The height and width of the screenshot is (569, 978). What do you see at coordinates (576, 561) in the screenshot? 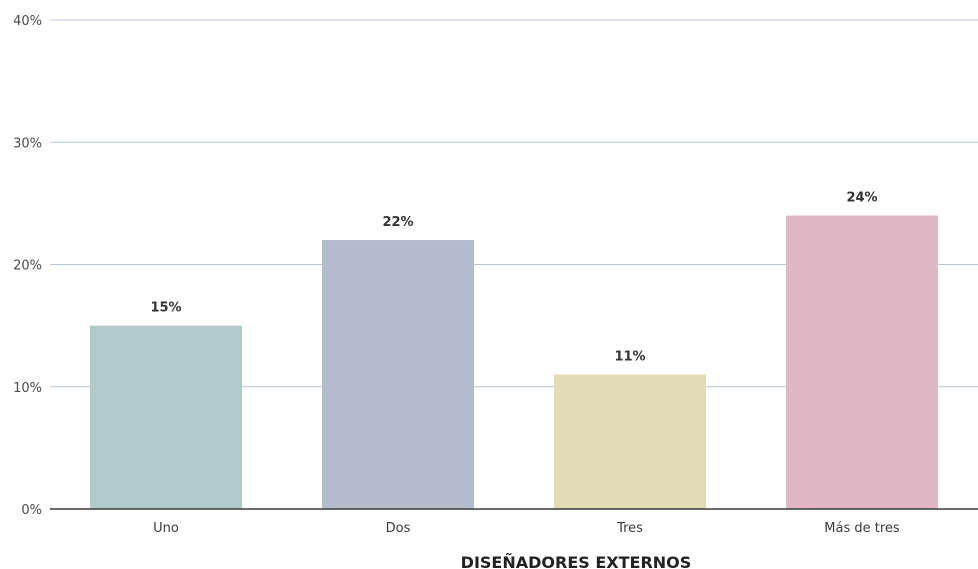
I see `x-axis-title: DISEÑADORES EXTERNOS` at bounding box center [576, 561].